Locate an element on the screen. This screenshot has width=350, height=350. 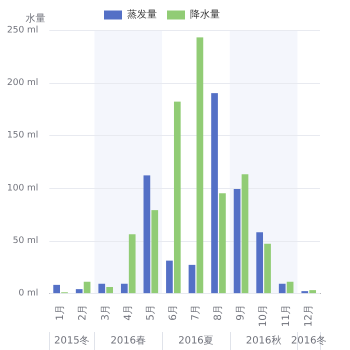
x-tick-label: 2月 is located at coordinates (83, 312).